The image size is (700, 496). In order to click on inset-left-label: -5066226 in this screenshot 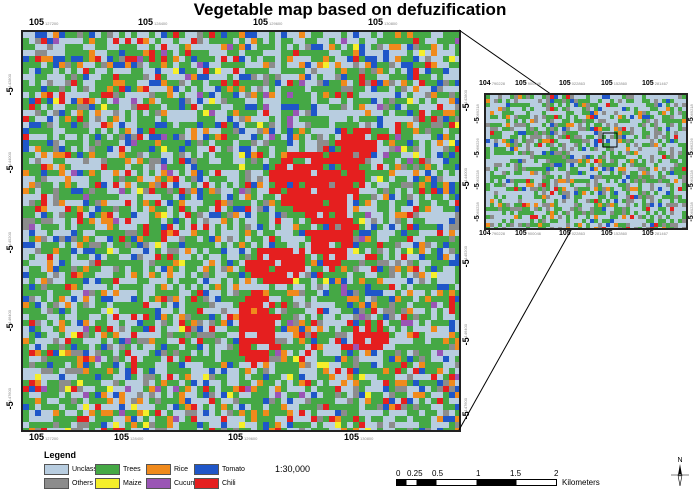, I will do `click(477, 148)`.